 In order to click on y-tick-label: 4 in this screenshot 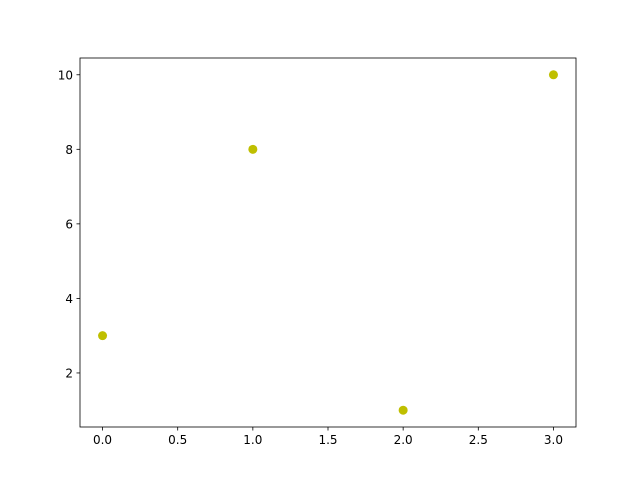, I will do `click(69, 299)`.